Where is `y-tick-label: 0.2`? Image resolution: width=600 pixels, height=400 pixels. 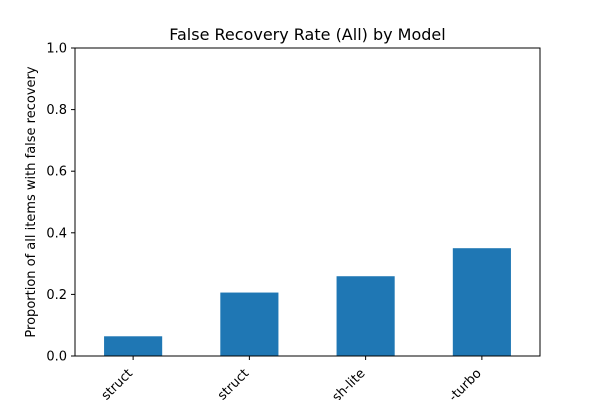 y-tick-label: 0.2 is located at coordinates (56, 295).